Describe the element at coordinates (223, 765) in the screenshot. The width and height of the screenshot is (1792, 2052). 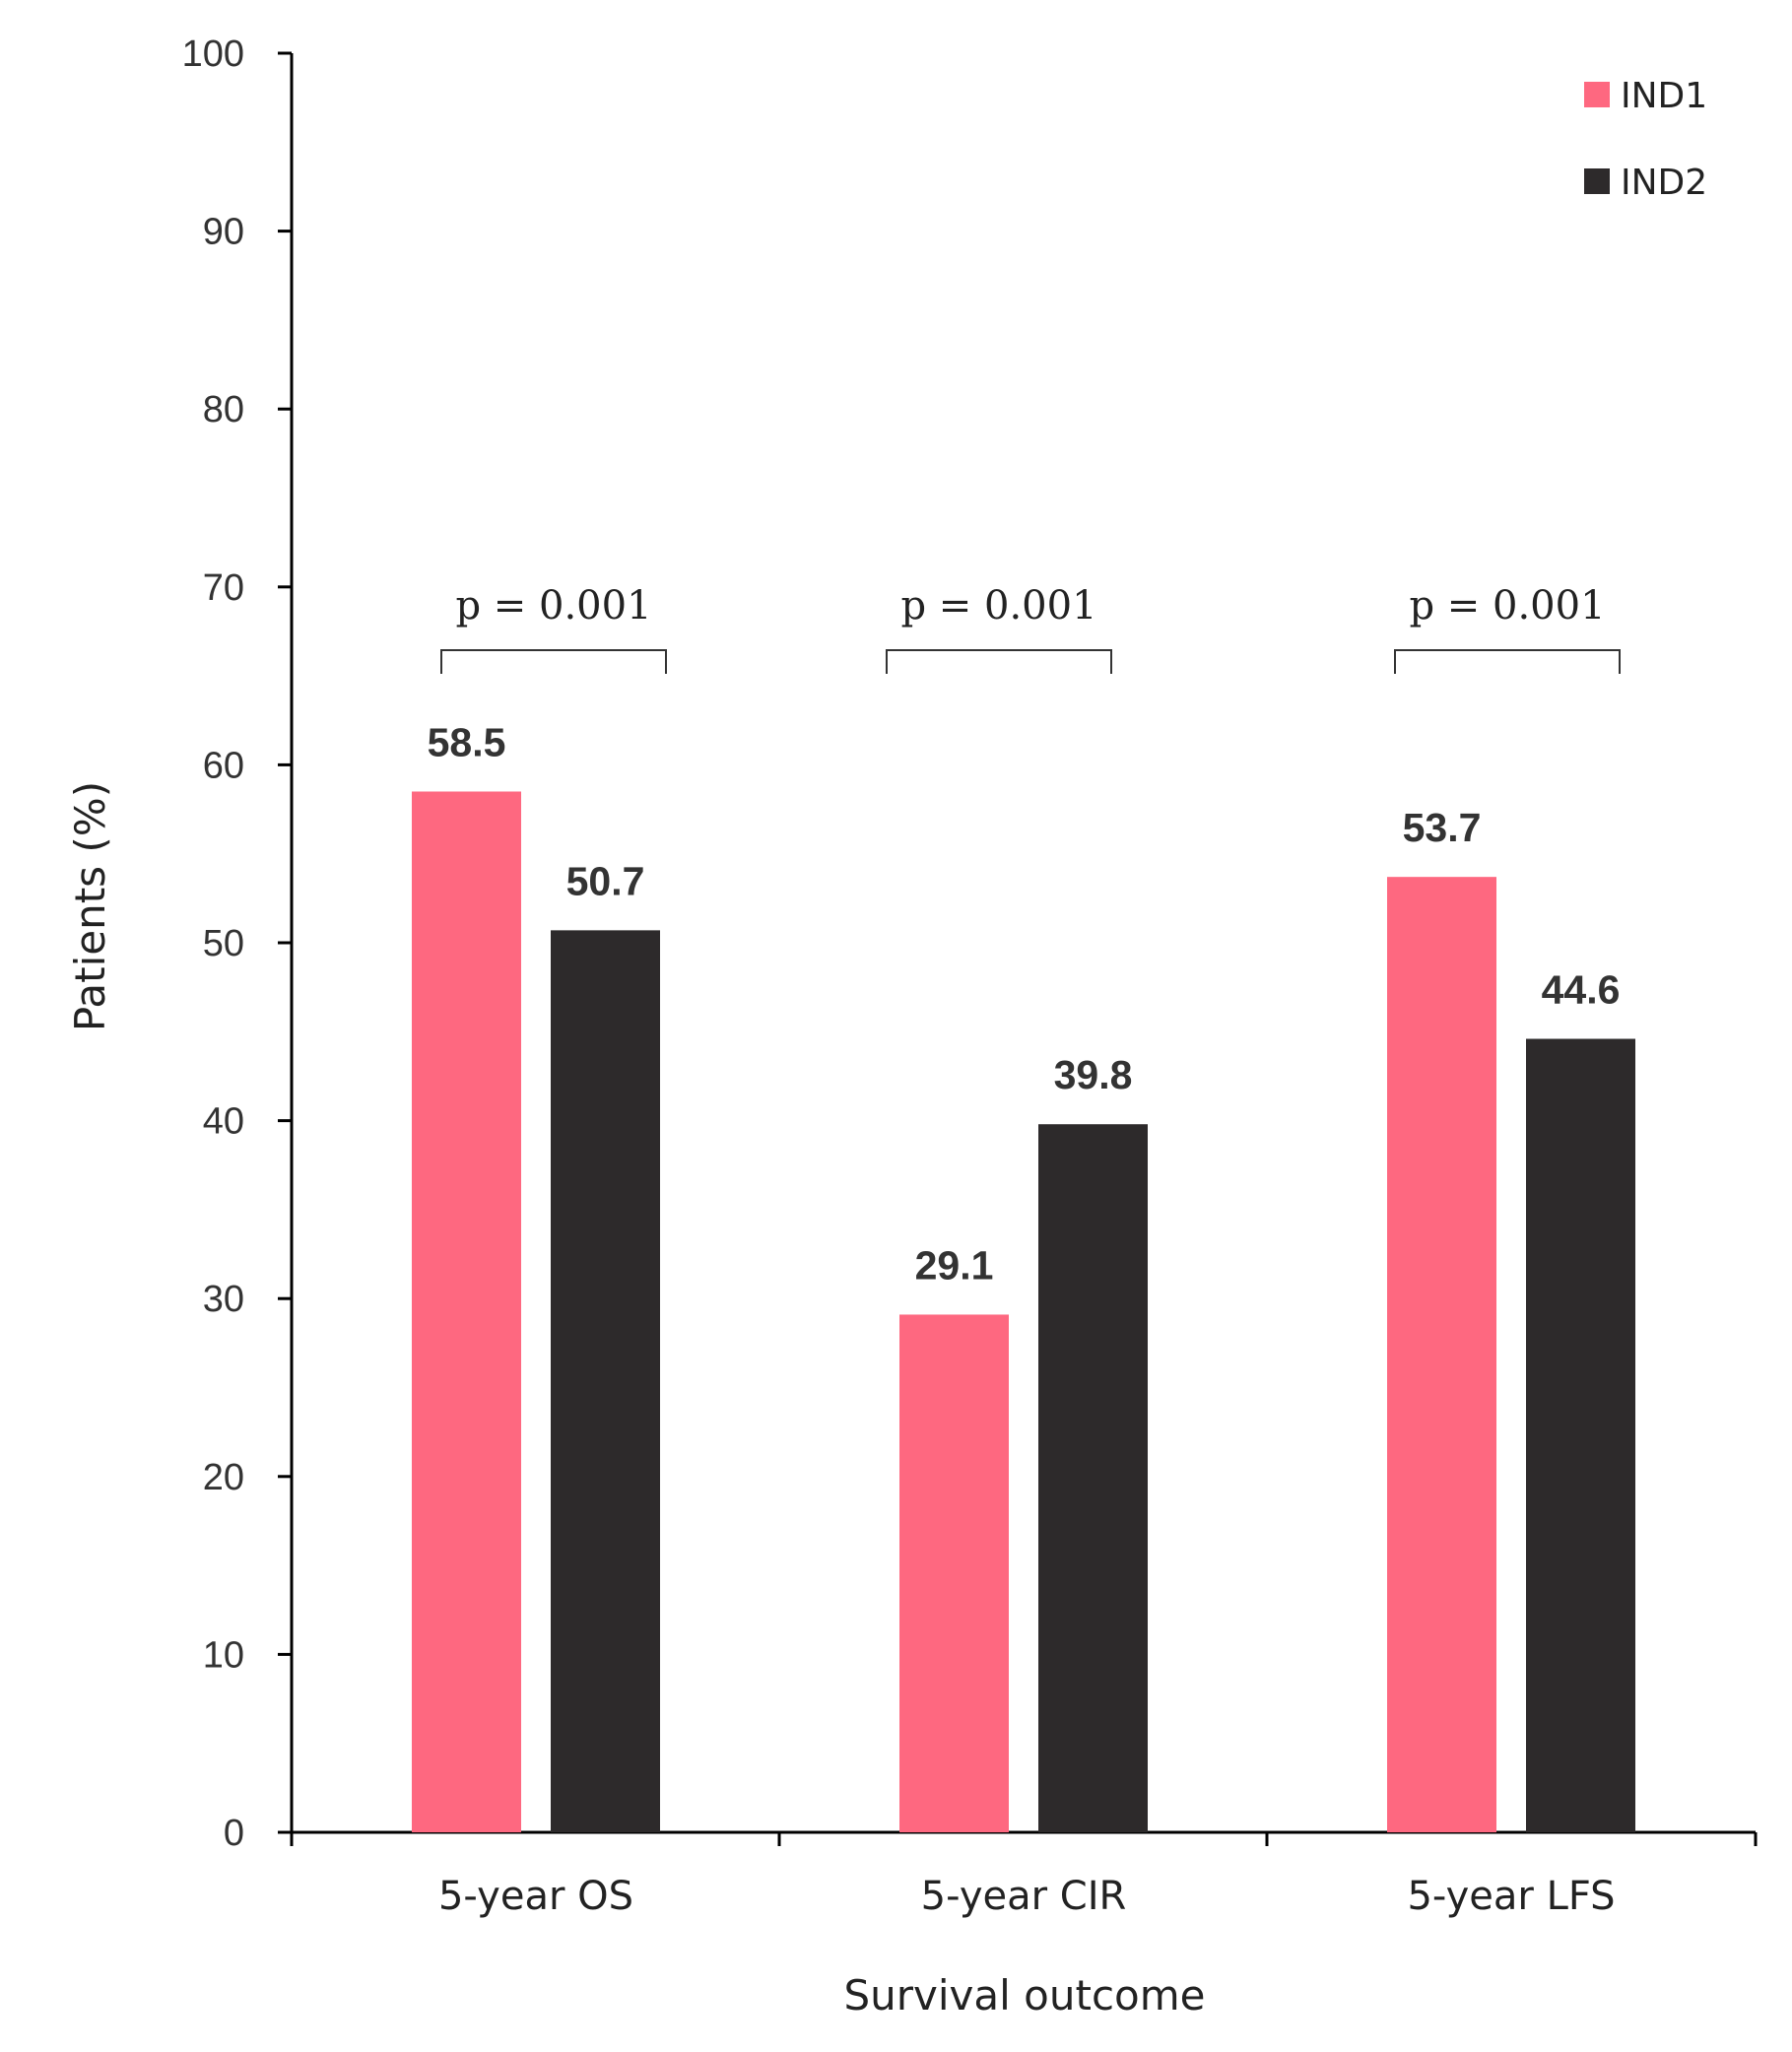
I see `y-tick-label: 60` at that location.